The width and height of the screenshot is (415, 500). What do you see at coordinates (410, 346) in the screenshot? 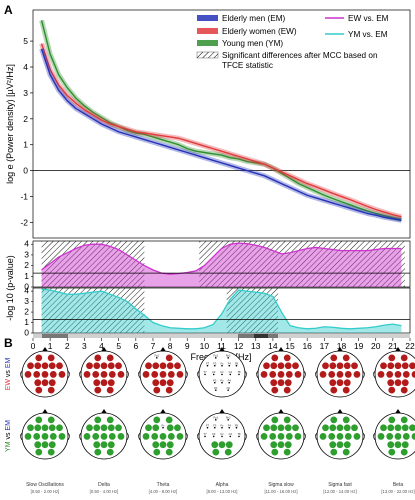
I see `x-tick-label: 22` at bounding box center [410, 346].